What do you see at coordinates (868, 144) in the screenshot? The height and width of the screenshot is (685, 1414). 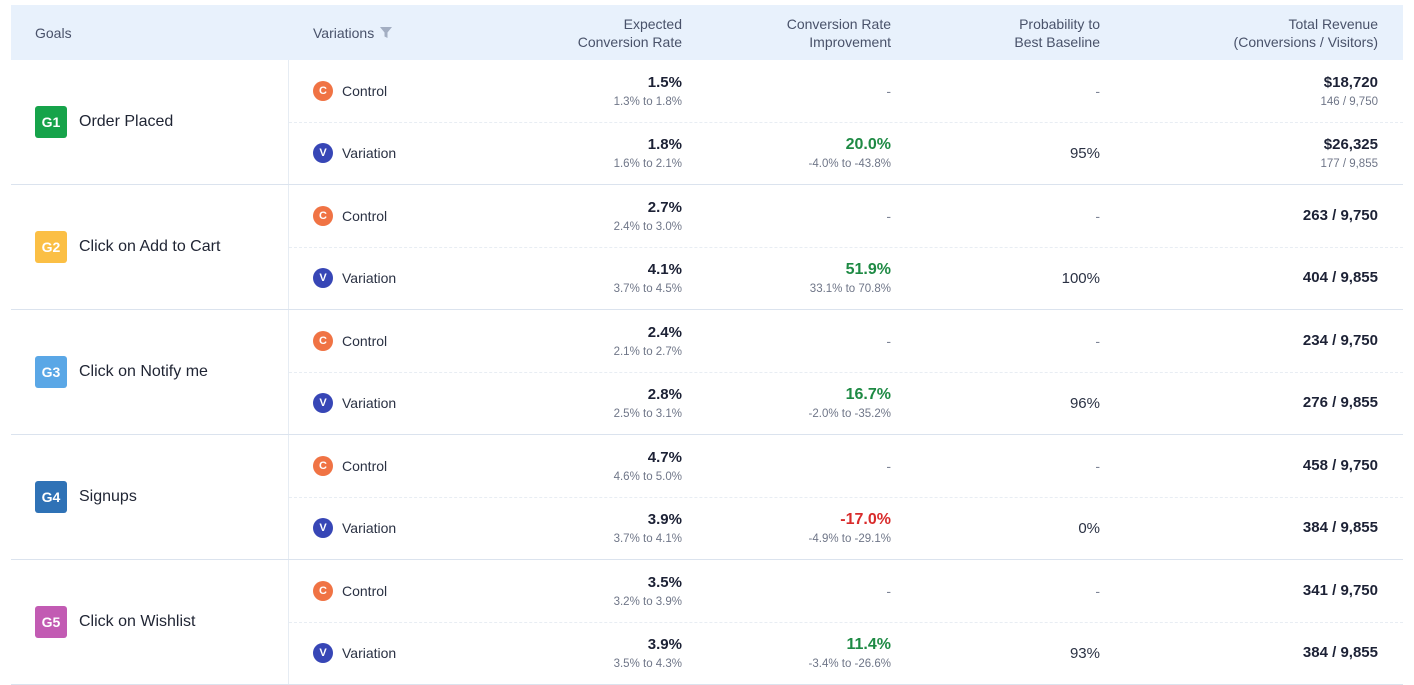 I see `improvement-value: 20.0%` at bounding box center [868, 144].